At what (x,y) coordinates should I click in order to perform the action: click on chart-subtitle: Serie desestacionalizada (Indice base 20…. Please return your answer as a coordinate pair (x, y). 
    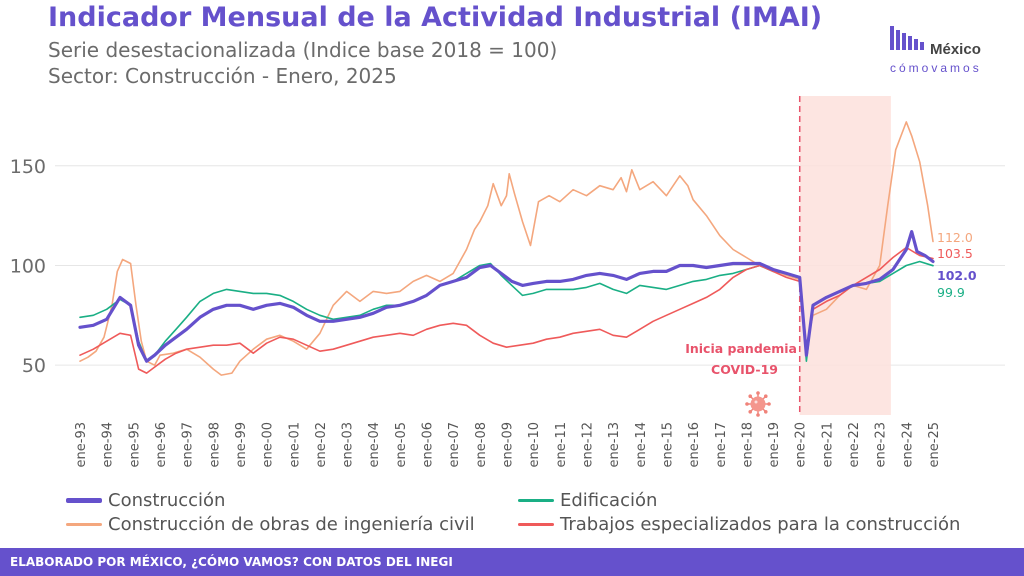
    Looking at the image, I should click on (303, 50).